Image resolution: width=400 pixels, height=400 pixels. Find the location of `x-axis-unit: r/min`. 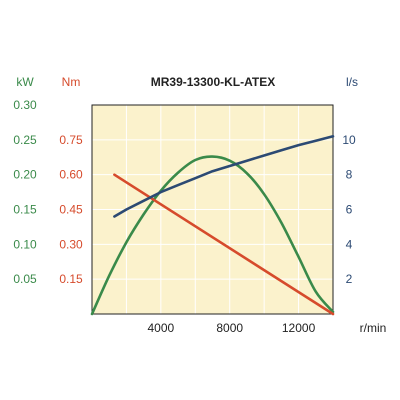

x-axis-unit: r/min is located at coordinates (373, 328).